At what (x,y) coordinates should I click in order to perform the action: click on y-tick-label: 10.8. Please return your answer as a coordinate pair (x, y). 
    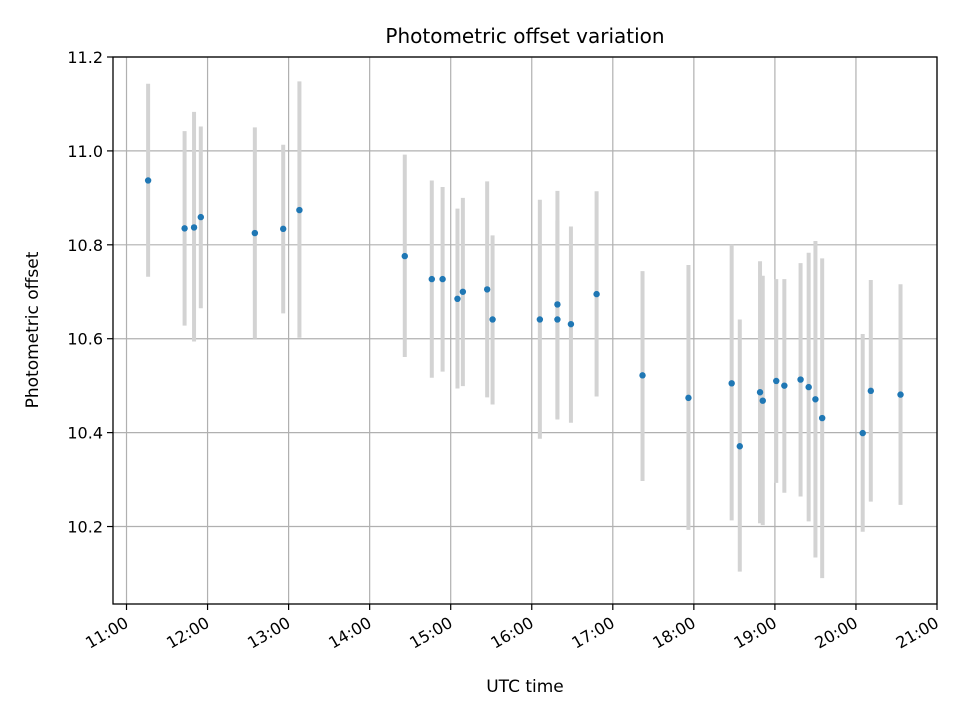
    Looking at the image, I should click on (85, 245).